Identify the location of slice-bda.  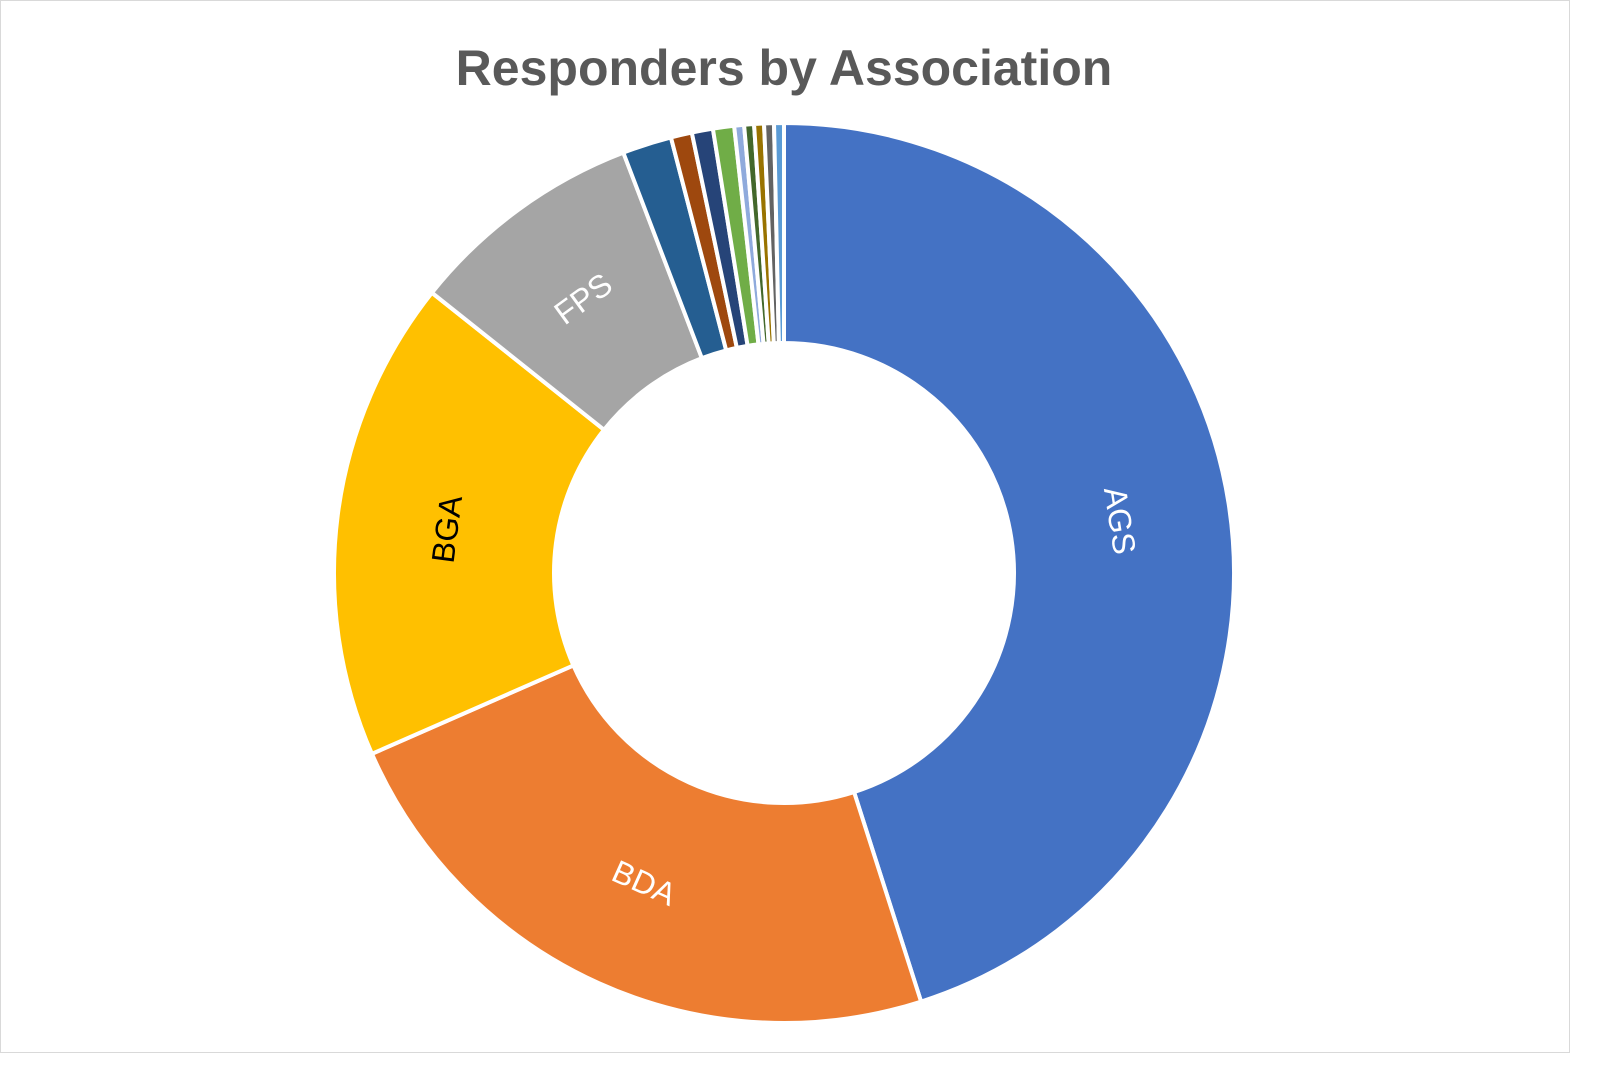
(646, 843).